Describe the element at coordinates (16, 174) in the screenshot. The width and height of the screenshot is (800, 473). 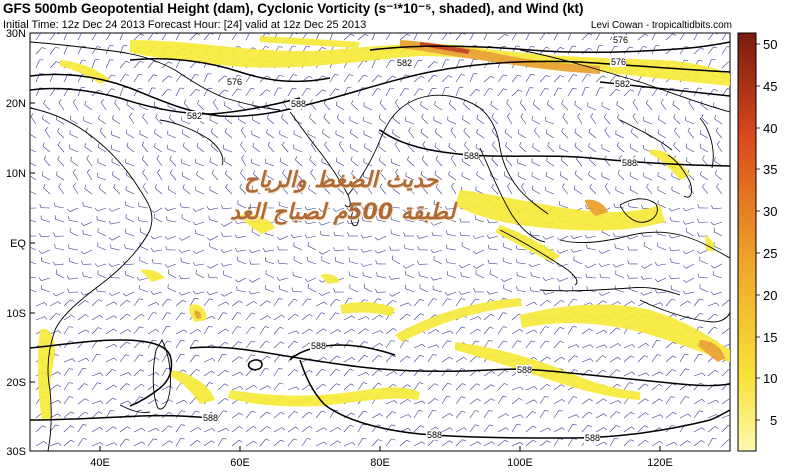
I see `lat-label: 10N` at that location.